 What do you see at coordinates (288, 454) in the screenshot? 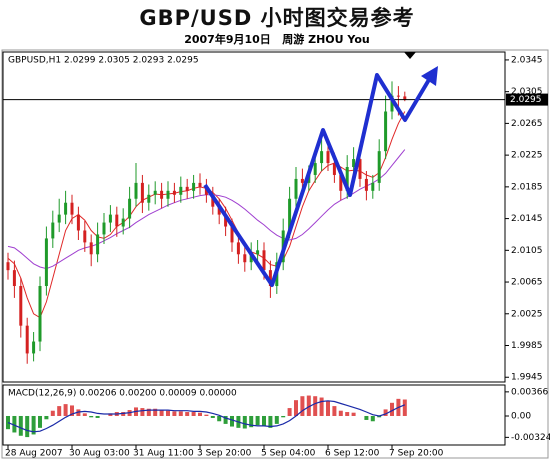
I see `x-tick-label: 5 Sep 04:00` at bounding box center [288, 454].